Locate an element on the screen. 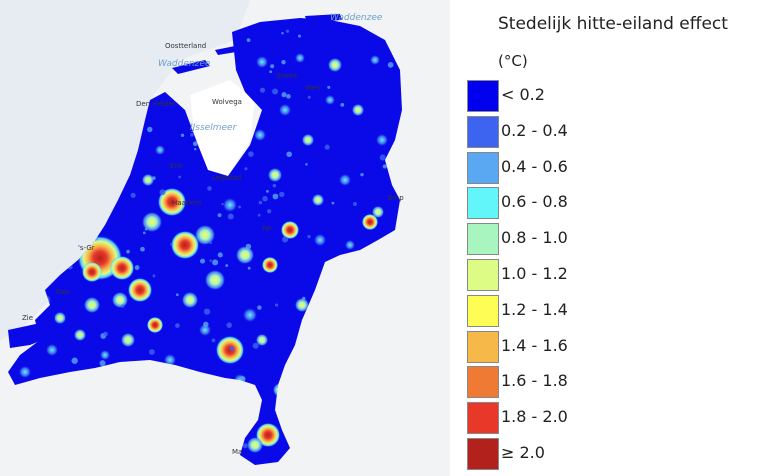  legend-item: 1.6 - 1.8 is located at coordinates (616, 382).